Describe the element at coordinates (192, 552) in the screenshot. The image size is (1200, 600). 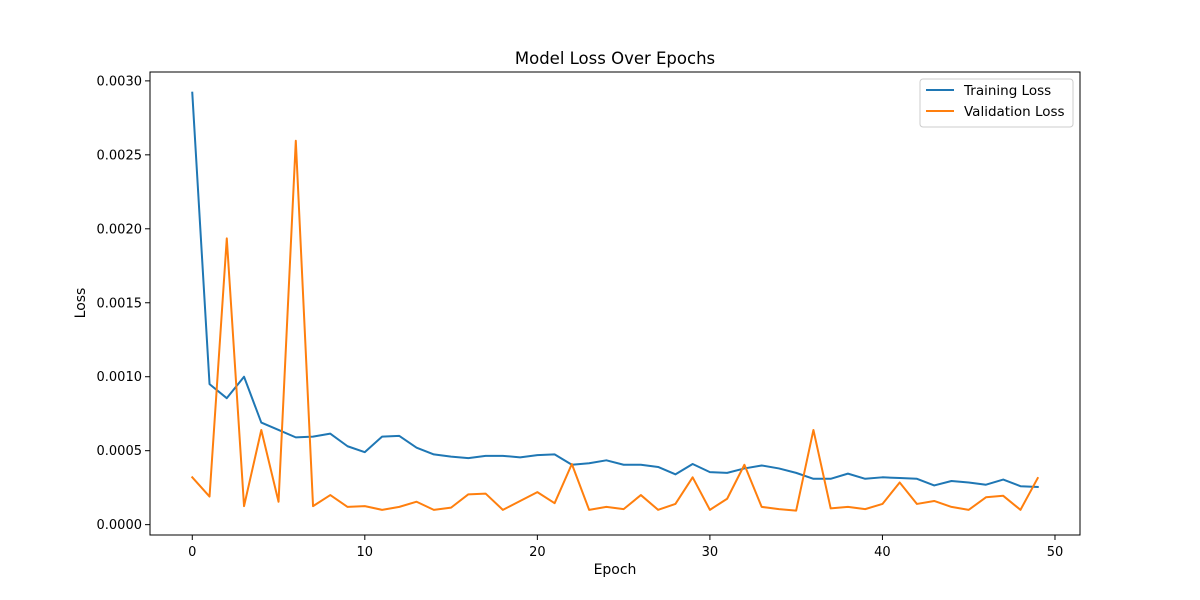
I see `x-tick-label: 0` at that location.